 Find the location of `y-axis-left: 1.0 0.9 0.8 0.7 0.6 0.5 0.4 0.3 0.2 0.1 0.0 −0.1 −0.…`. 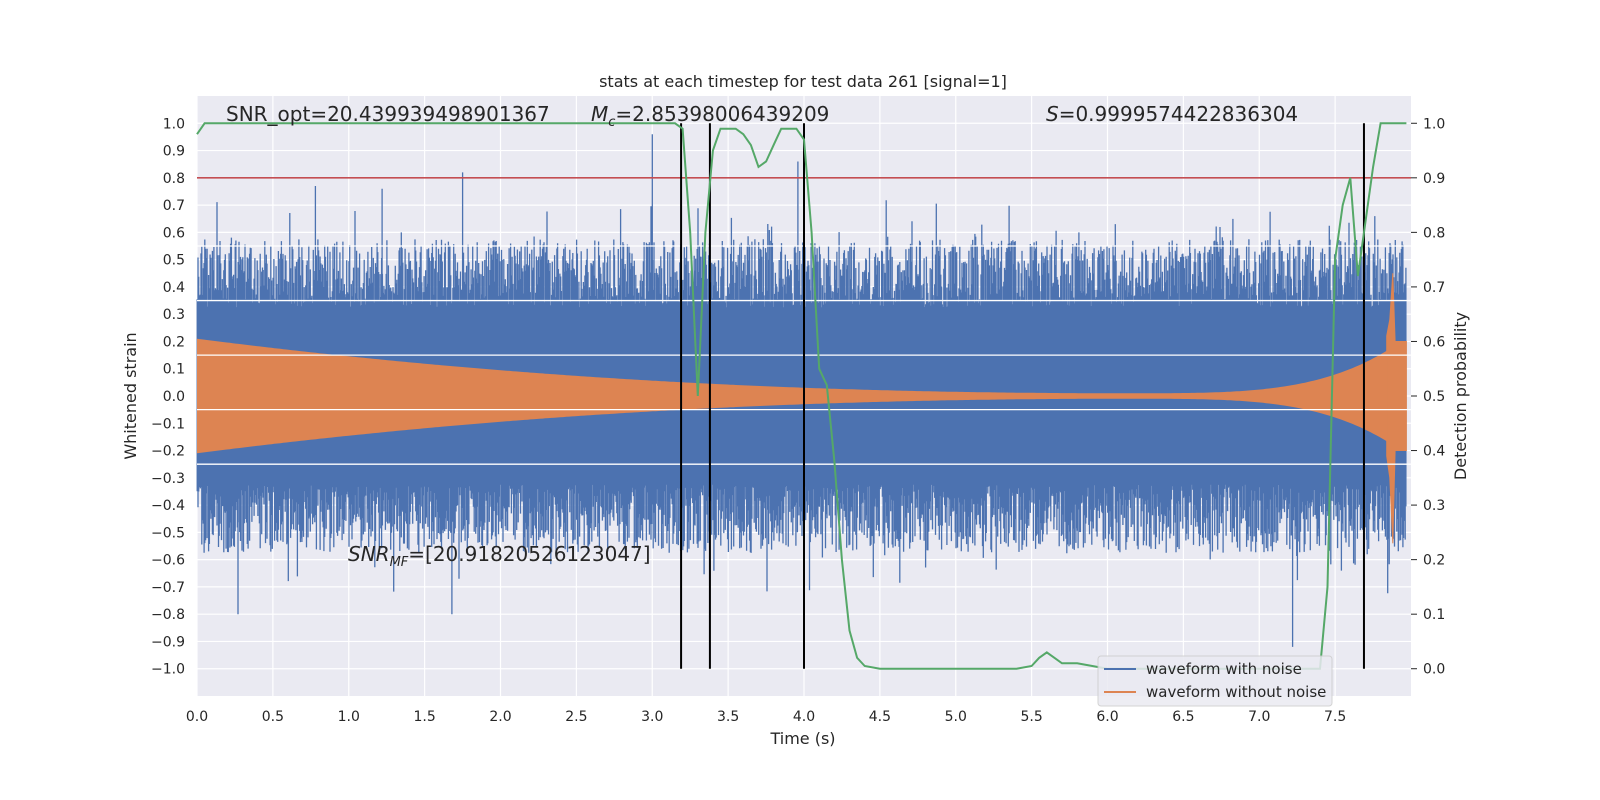

y-axis-left: 1.0 0.9 0.8 0.7 0.6 0.5 0.4 0.3 0.2 0.1 0.0 −0.1 −0.… is located at coordinates (168, 396).